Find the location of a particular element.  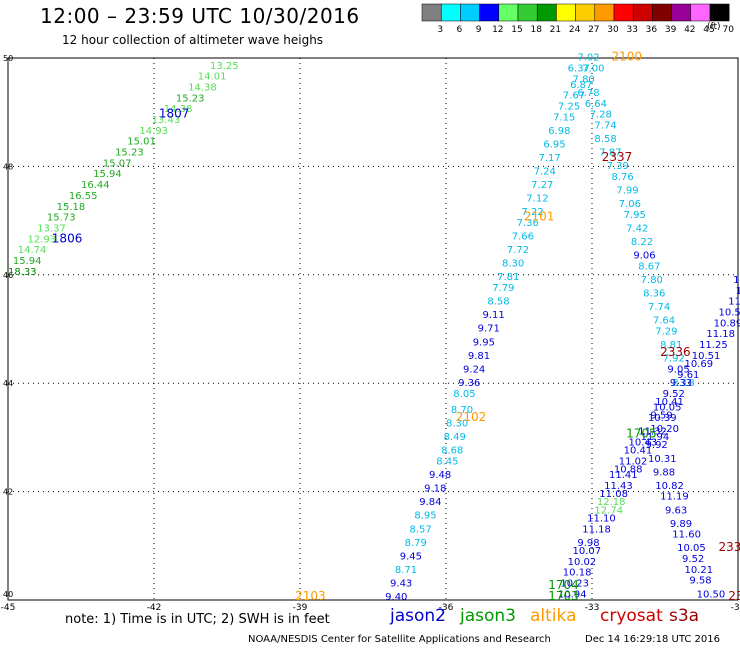

colorbar-unit: (ft) is located at coordinates (714, 27).